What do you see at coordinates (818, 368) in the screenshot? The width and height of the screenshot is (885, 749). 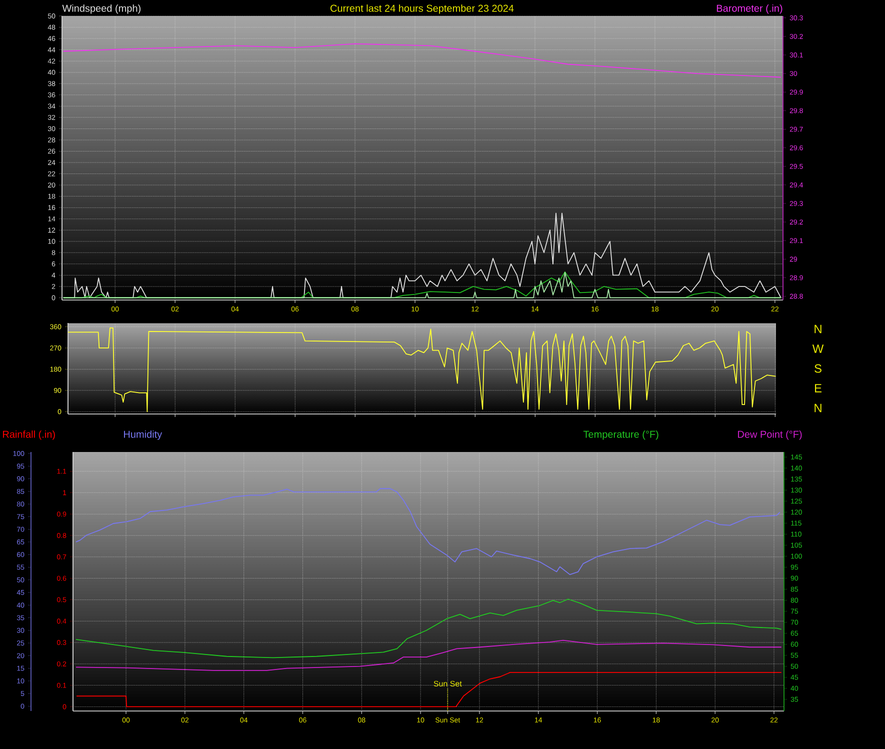 I see `text: S` at bounding box center [818, 368].